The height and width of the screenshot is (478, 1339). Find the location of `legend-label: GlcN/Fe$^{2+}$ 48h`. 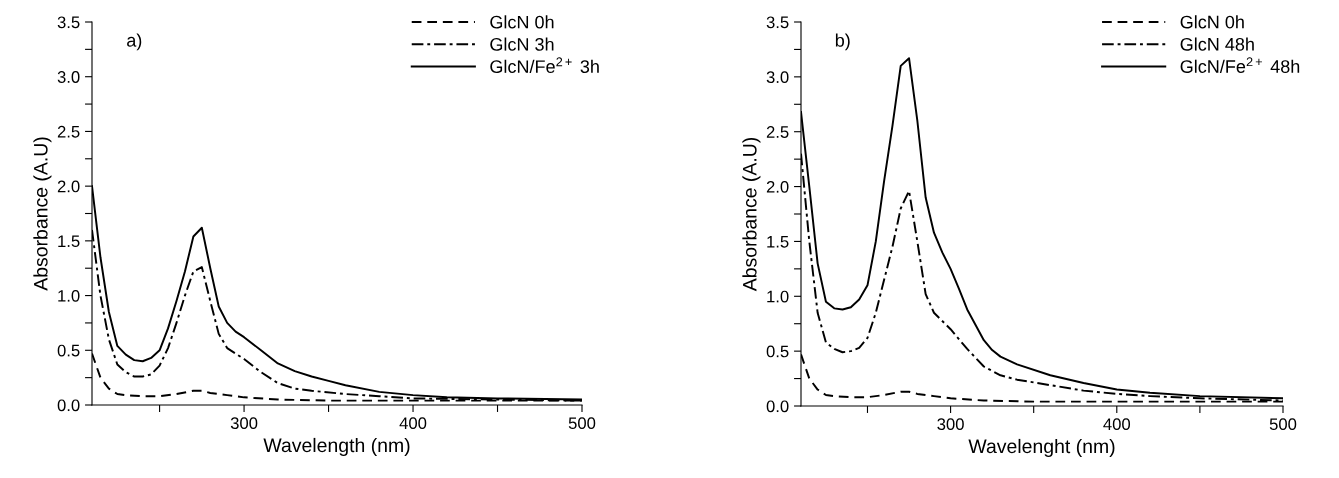

legend-label: GlcN/Fe$^{2+}$ 48h is located at coordinates (1240, 65).